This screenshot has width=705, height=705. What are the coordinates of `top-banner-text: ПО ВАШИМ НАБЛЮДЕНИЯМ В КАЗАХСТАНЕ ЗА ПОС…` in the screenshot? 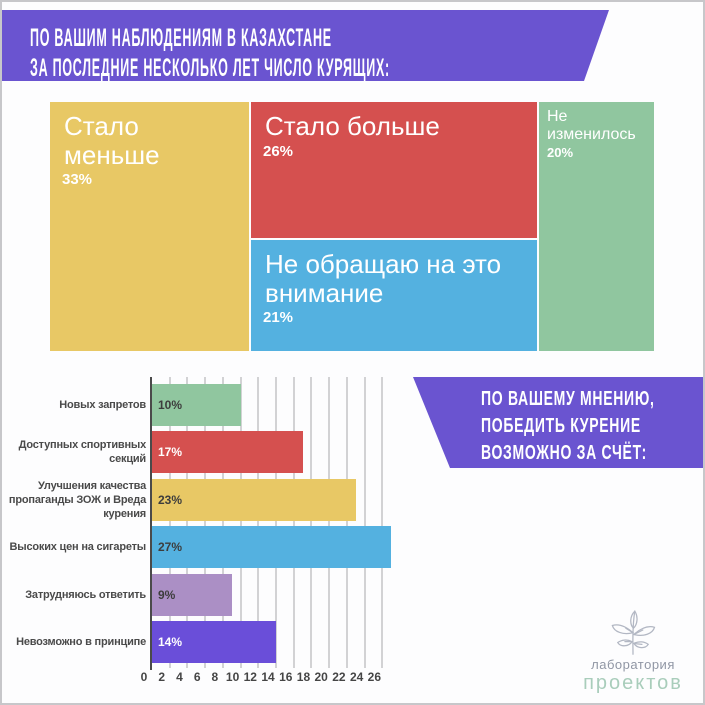 It's located at (210, 53).